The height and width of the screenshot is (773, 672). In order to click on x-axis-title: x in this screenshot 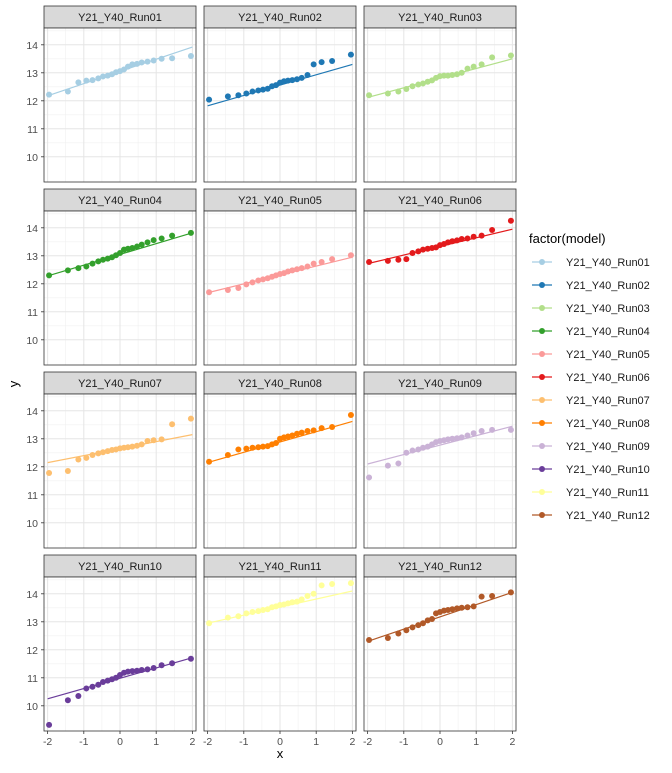, I will do `click(280, 753)`.